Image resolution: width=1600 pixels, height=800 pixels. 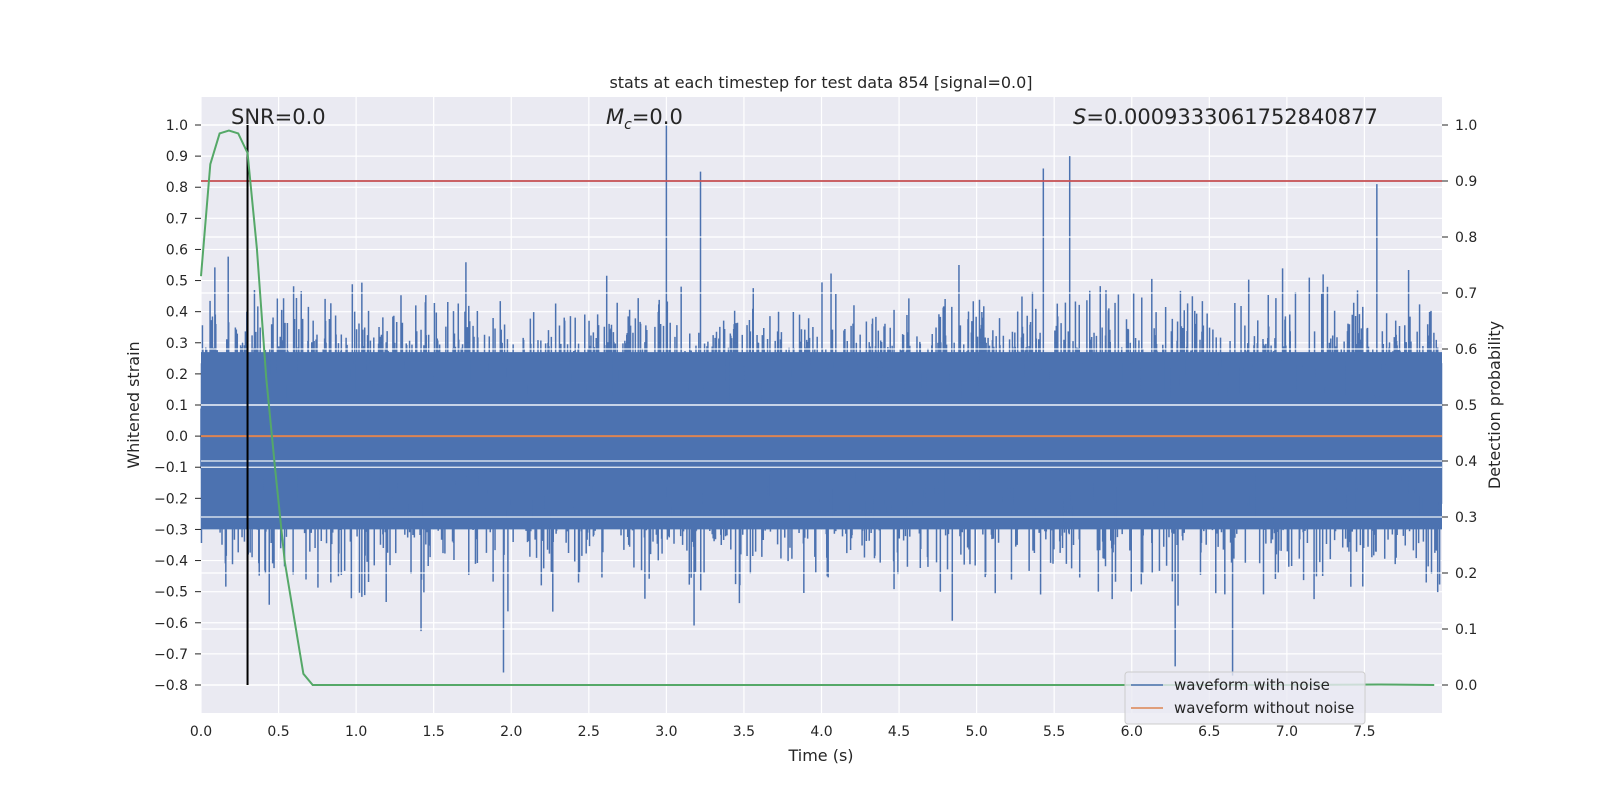 What do you see at coordinates (1079, 117) in the screenshot?
I see `s-symbol: S` at bounding box center [1079, 117].